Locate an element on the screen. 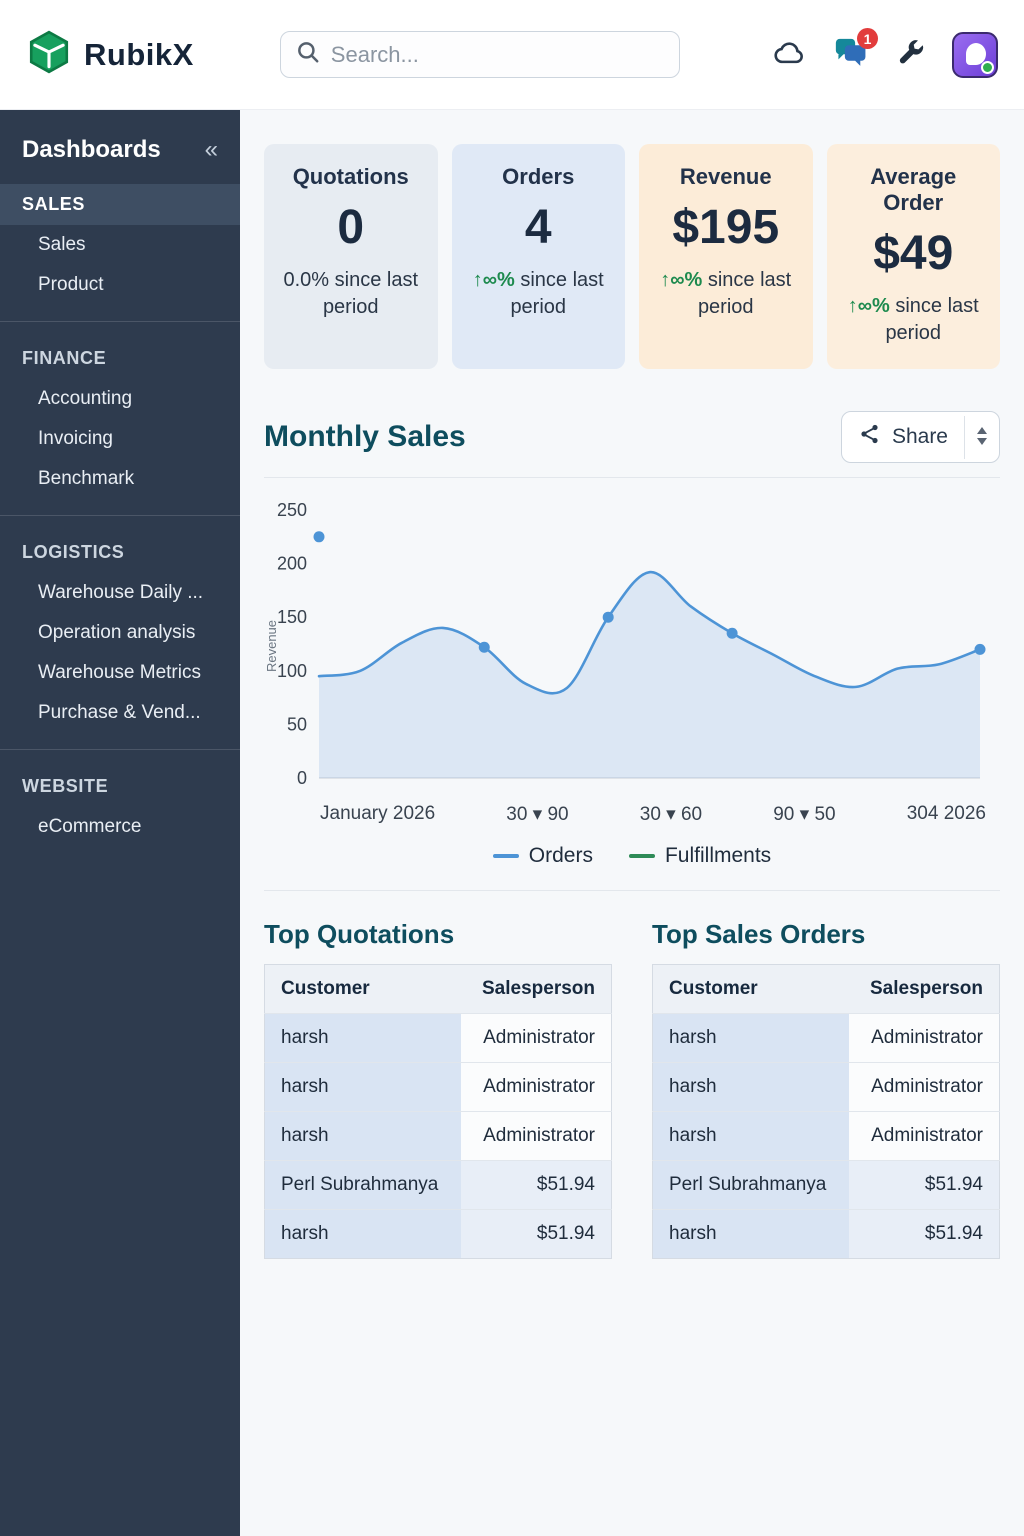 Image resolution: width=1024 pixels, height=1536 pixels. tools-button is located at coordinates (910, 54).